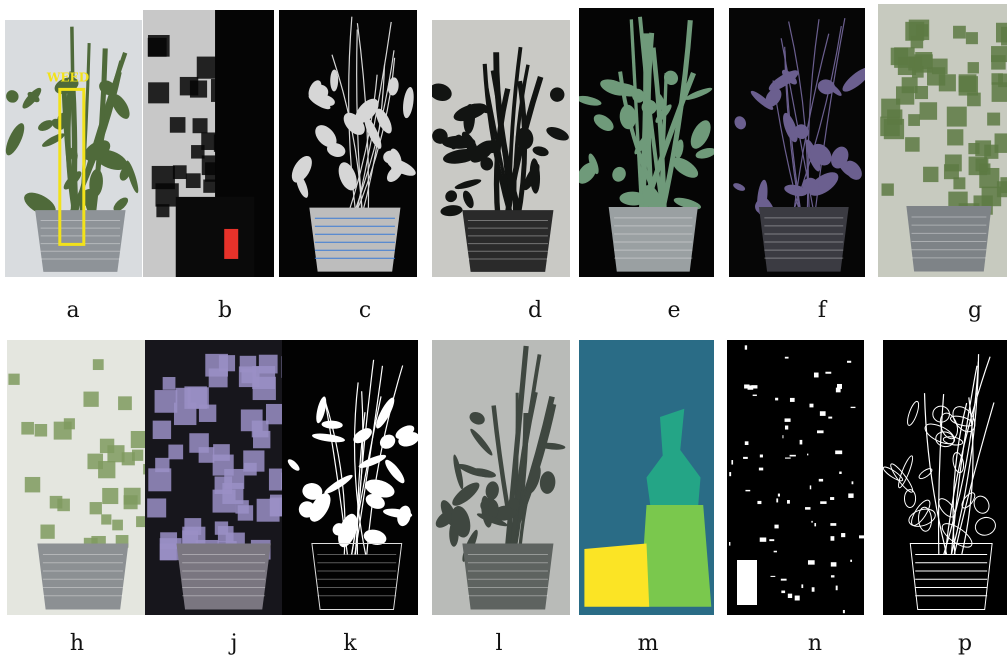  I want to click on caption-l: l, so click(499, 643).